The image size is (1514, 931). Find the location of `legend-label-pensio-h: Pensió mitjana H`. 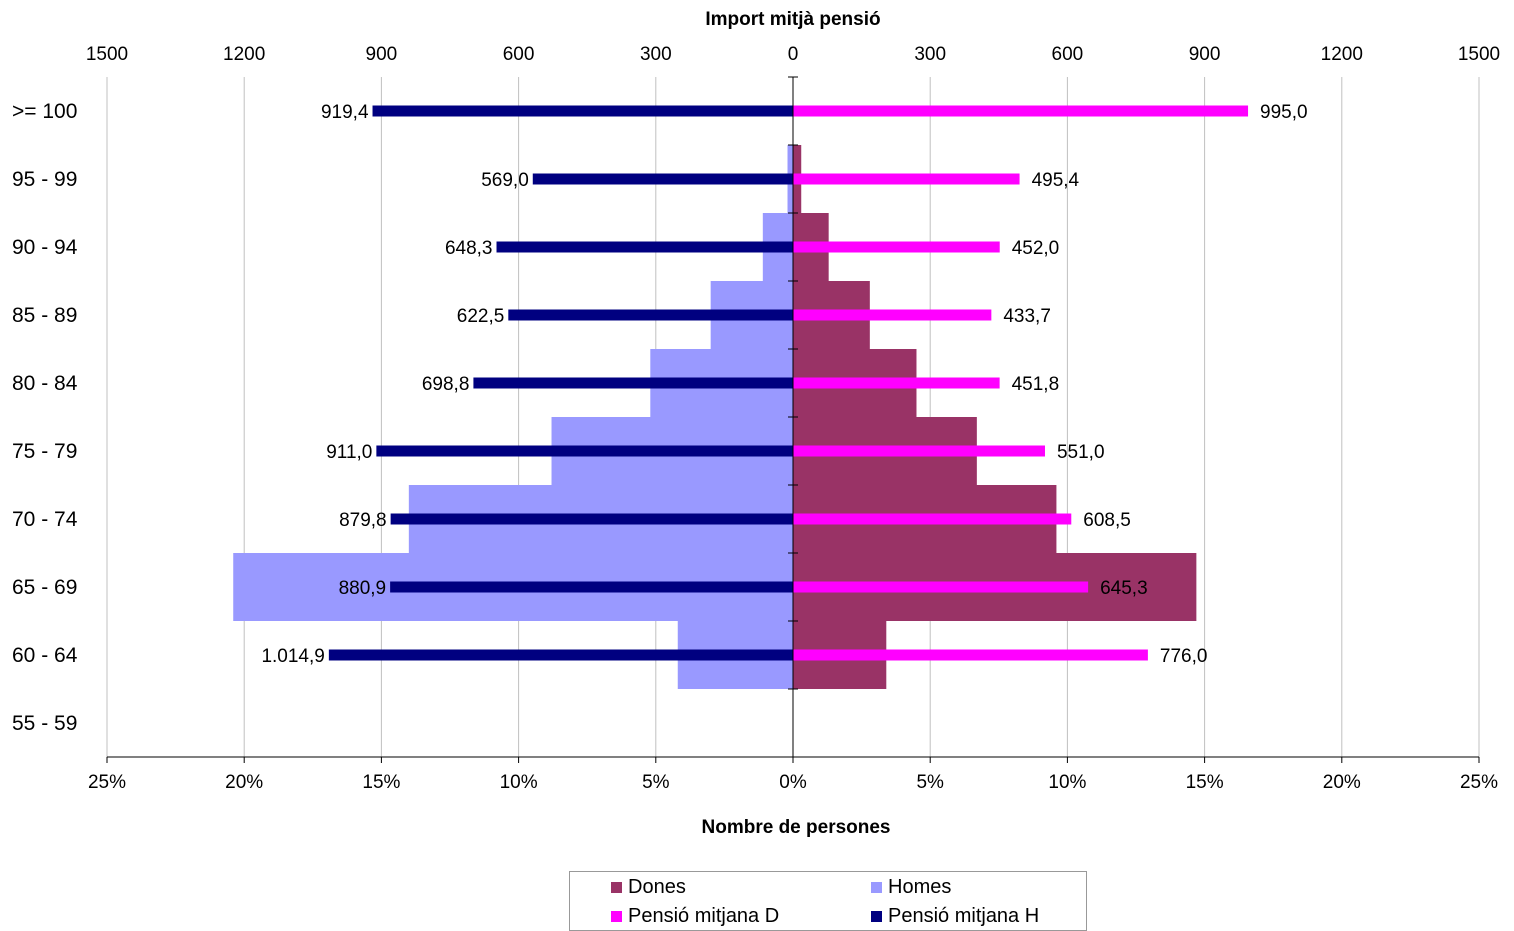

legend-label-pensio-h: Pensió mitjana H is located at coordinates (964, 916).